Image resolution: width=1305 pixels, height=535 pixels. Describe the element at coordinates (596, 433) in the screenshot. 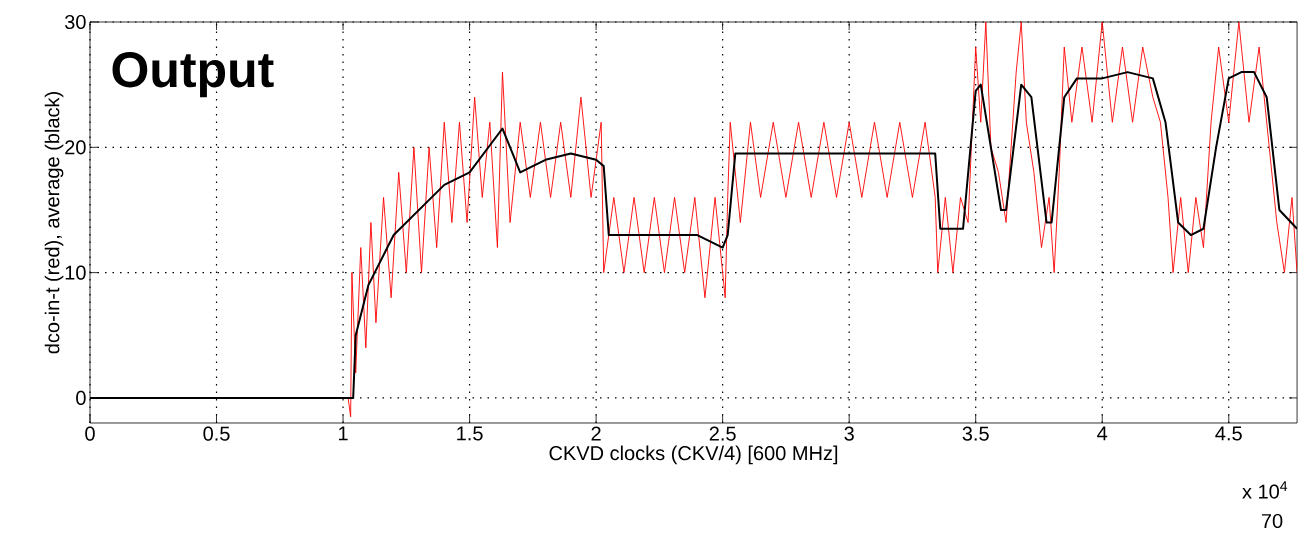

I see `x-tick-label: 2` at that location.